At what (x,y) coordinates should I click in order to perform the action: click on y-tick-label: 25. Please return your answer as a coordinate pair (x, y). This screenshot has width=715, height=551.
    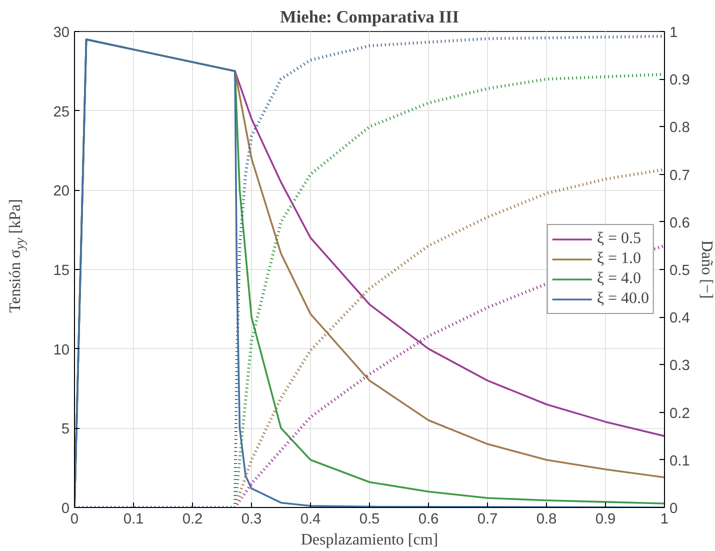
    Looking at the image, I should click on (61, 112).